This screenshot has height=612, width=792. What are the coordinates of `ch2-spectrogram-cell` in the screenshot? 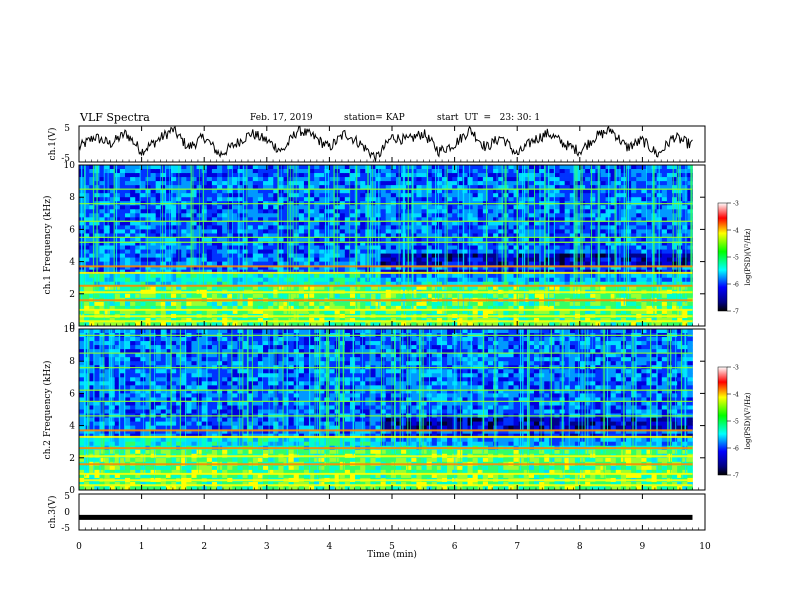 It's located at (87, 331).